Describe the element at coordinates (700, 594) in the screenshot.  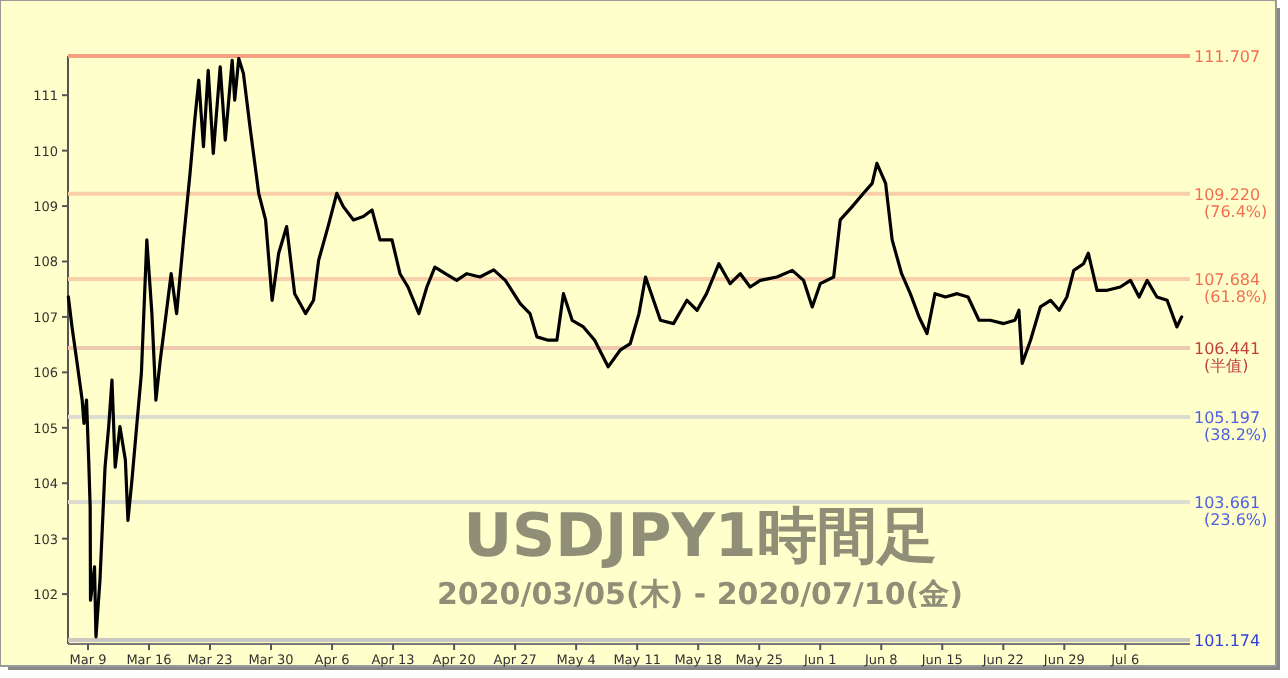
I see `text: 2020/03/05(木) - 2020/07/10(金)` at that location.